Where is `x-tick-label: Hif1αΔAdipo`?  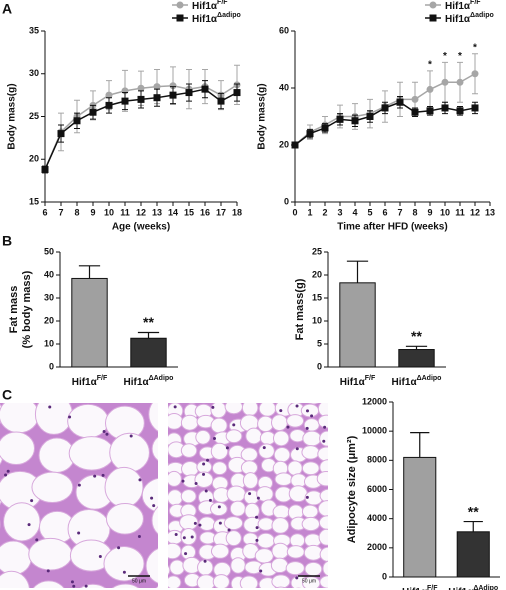
x-tick-label: Hif1αΔAdipo is located at coordinates (417, 381).